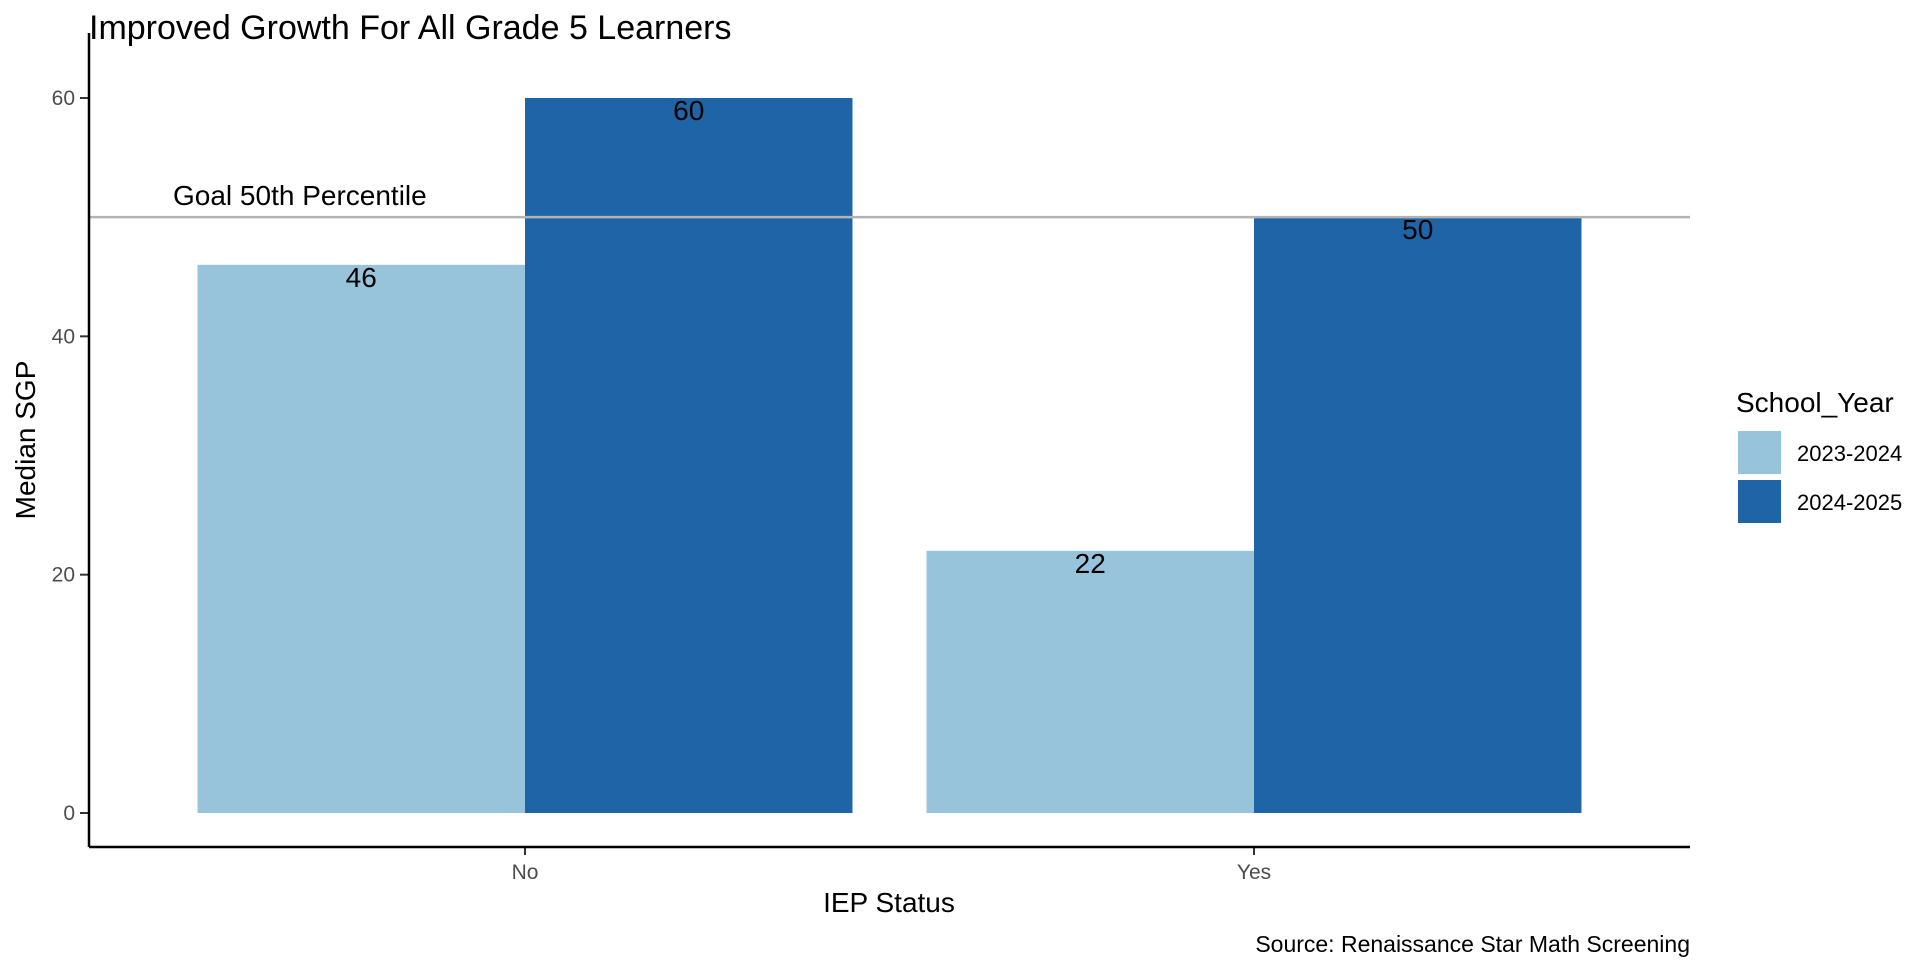 Image resolution: width=1920 pixels, height=960 pixels. What do you see at coordinates (1815, 402) in the screenshot?
I see `legend-title: School_Year` at bounding box center [1815, 402].